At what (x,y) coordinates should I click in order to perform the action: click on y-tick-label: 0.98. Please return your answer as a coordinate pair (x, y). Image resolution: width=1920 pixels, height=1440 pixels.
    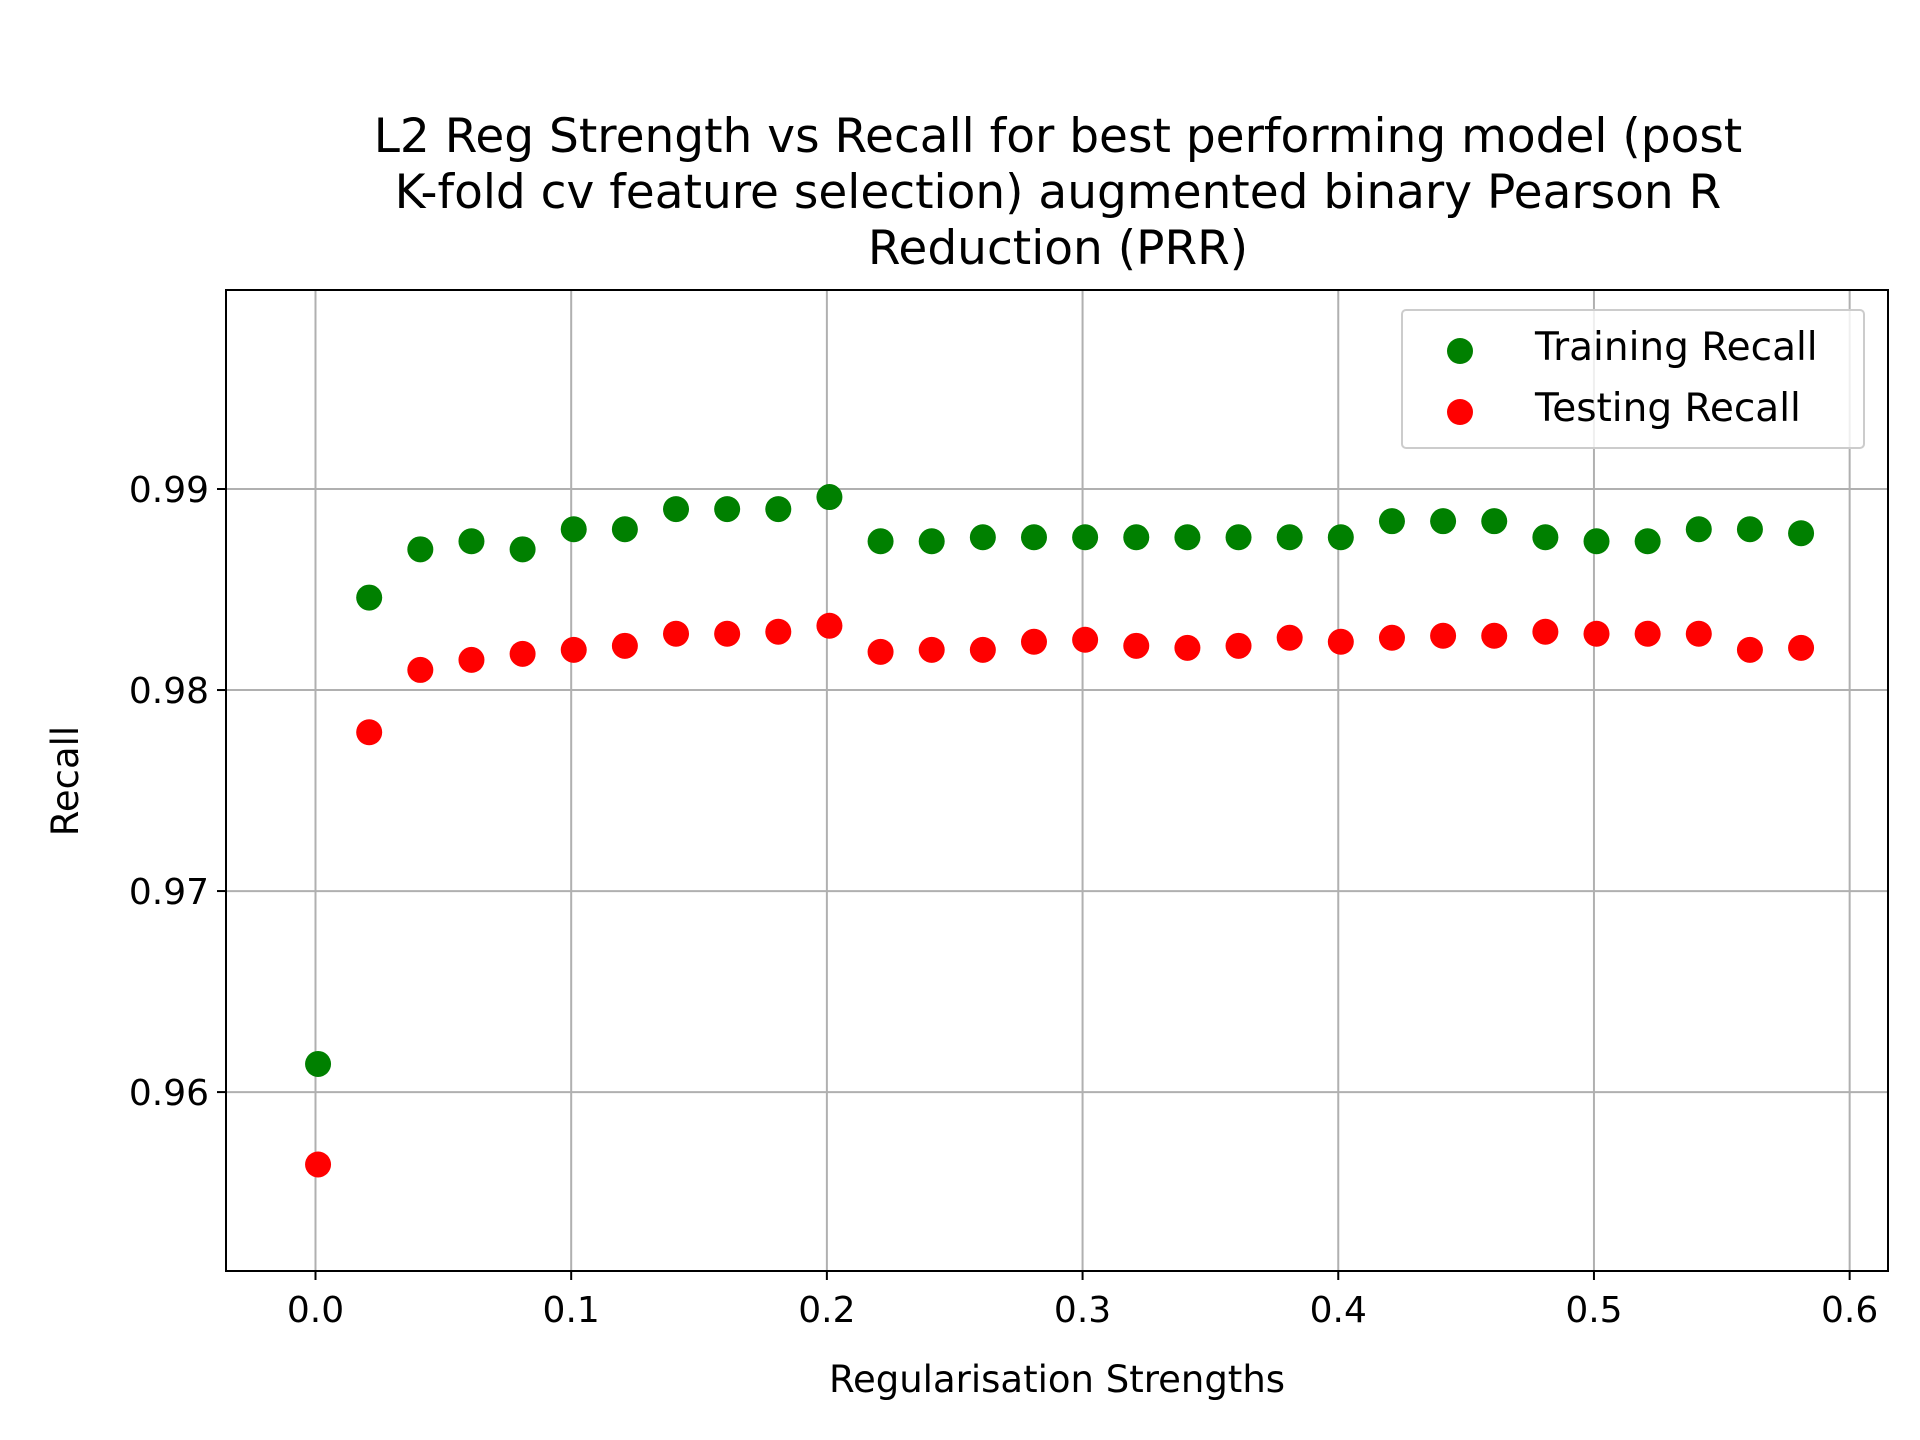
    Looking at the image, I should click on (169, 691).